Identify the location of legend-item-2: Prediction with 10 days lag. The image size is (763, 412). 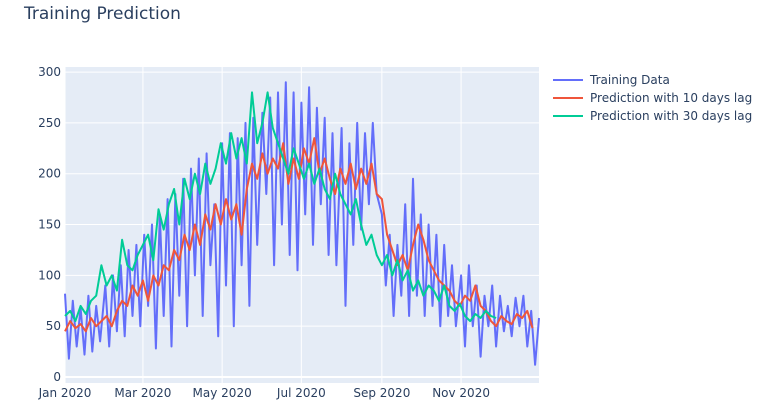
(652, 98).